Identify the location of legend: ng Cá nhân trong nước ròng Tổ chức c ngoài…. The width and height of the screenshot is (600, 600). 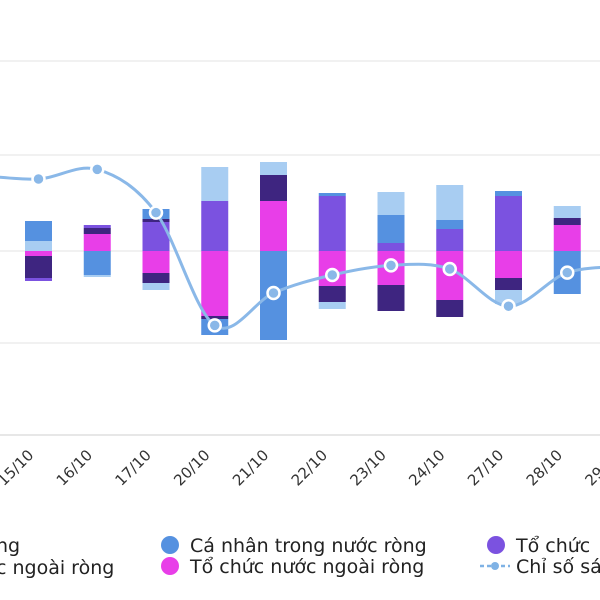
(300, 557).